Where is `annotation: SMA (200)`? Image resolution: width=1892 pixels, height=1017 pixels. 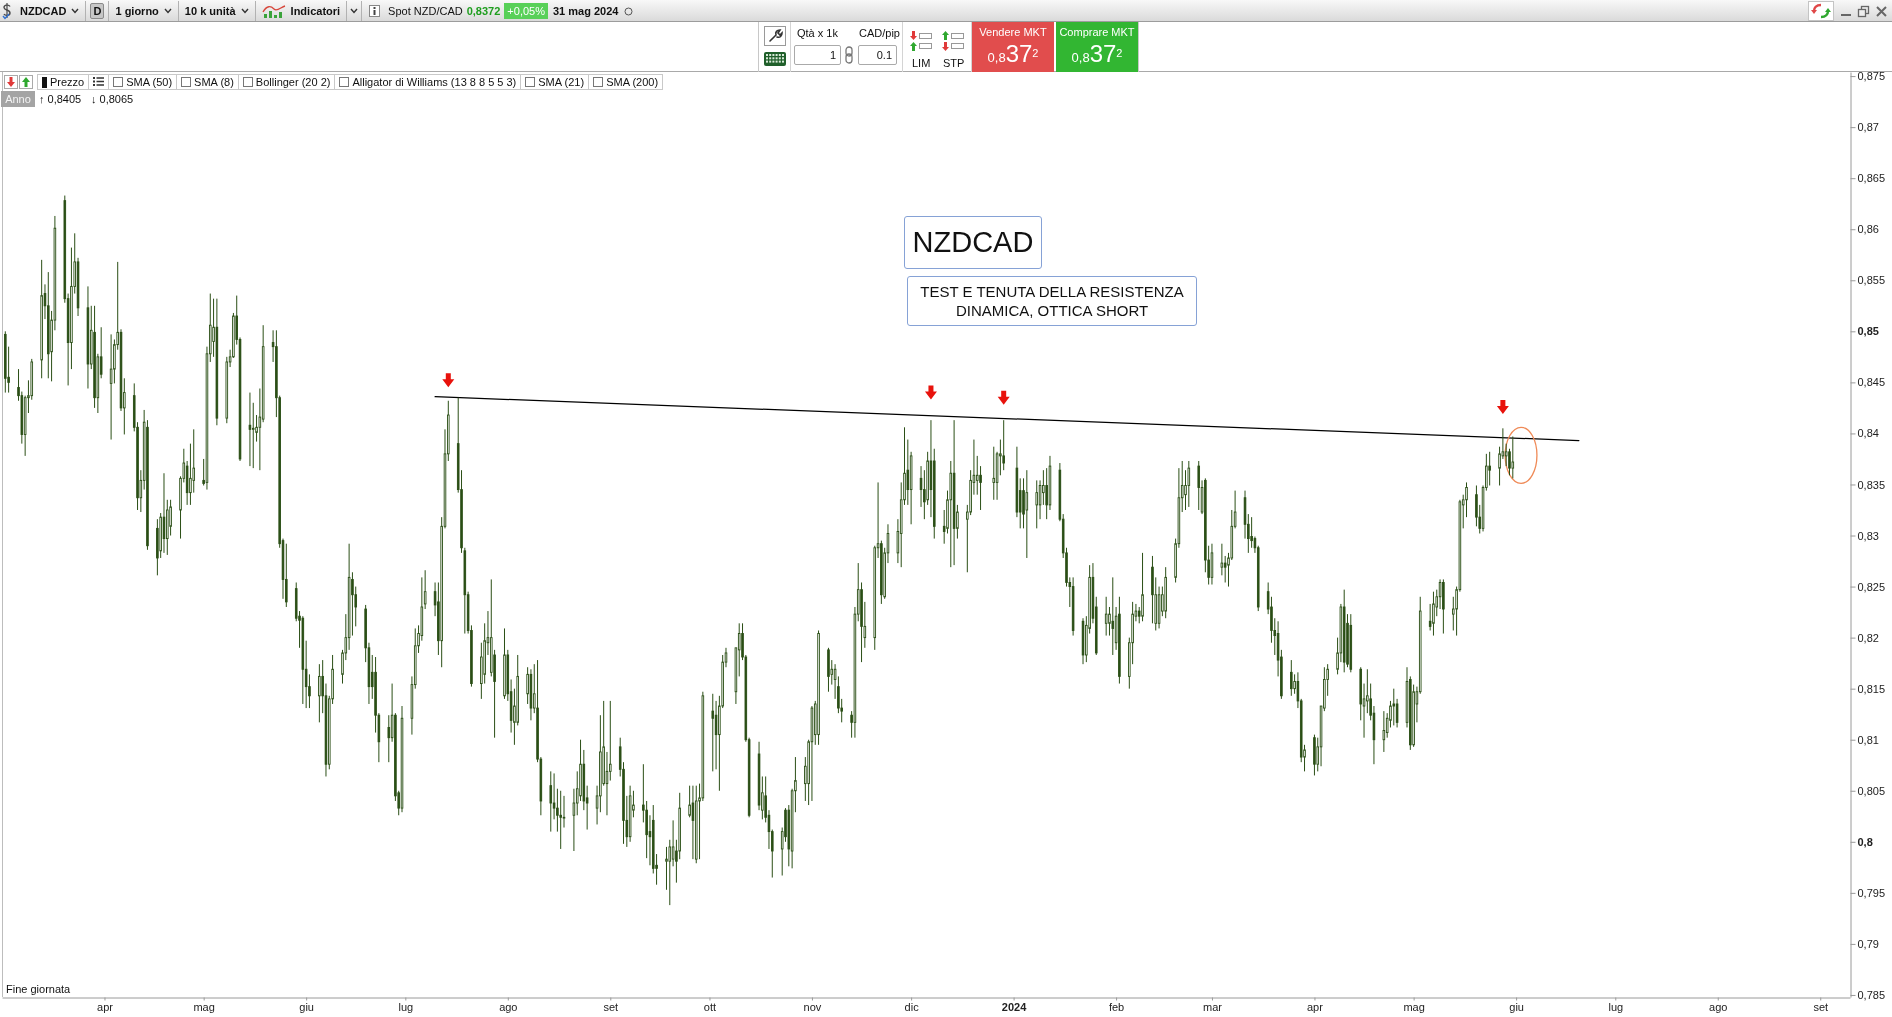 annotation: SMA (200) is located at coordinates (632, 82).